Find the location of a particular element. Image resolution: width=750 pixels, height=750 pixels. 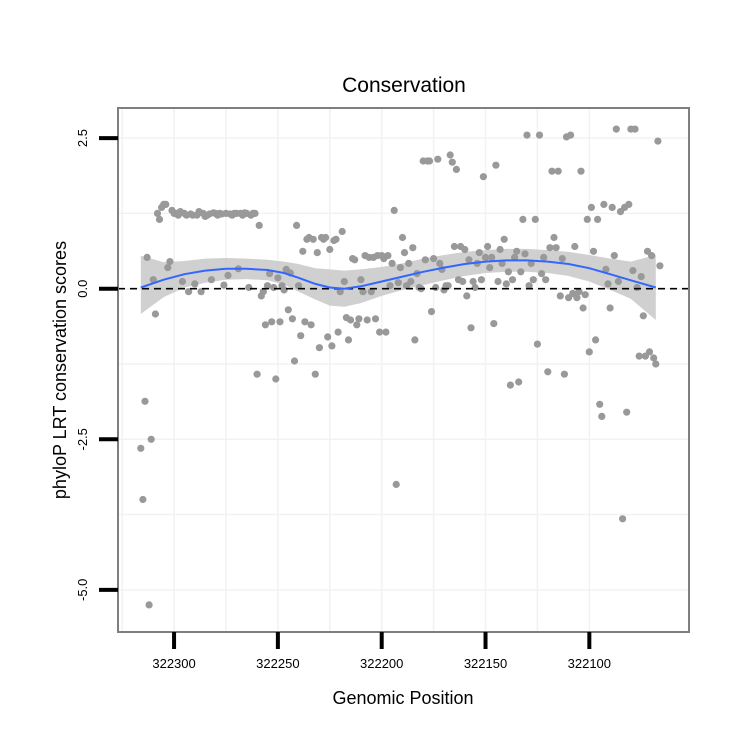

smooth-fit-line is located at coordinates (398, 274).